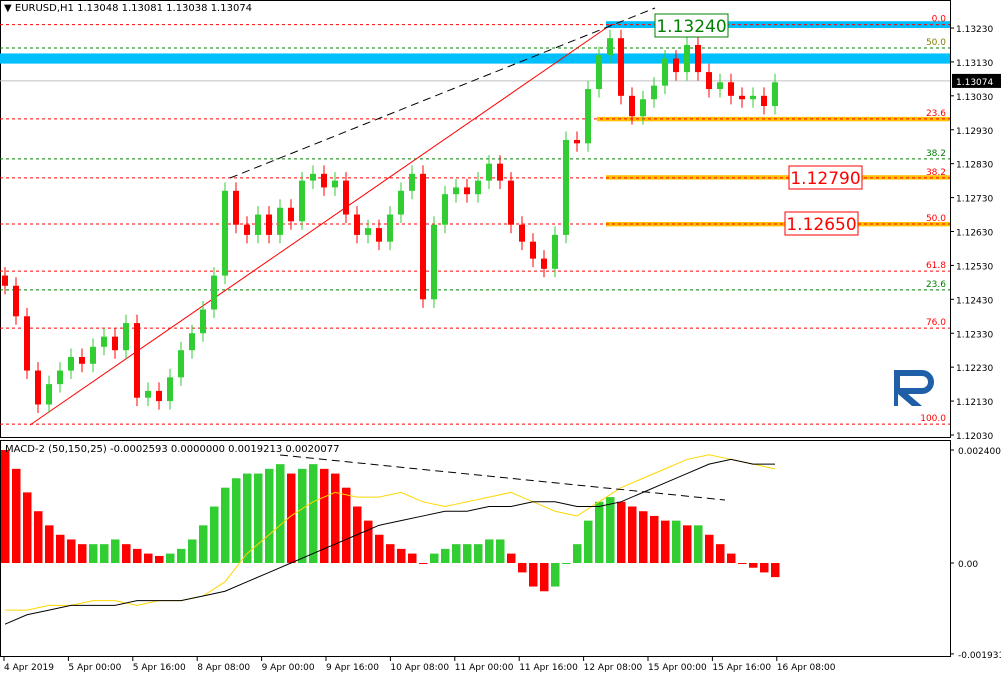  Describe the element at coordinates (936, 323) in the screenshot. I see `fibo-level-label: 76.0` at that location.